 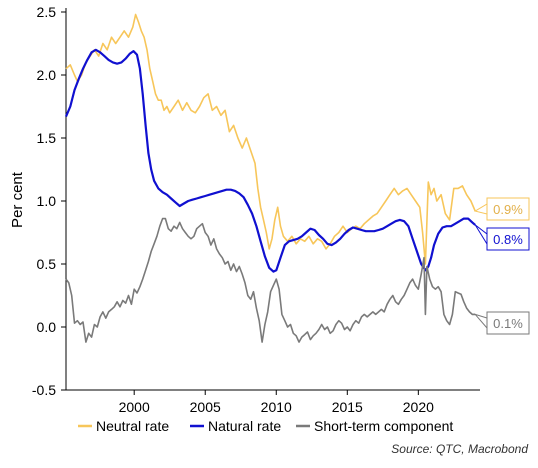 I want to click on y-tick-label: 2.5, so click(x=47, y=12).